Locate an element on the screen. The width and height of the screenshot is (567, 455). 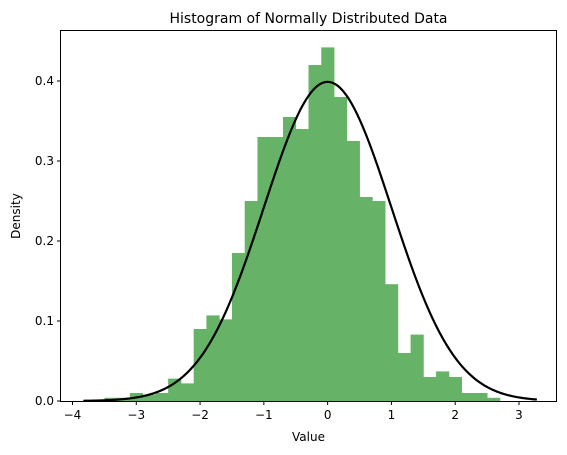
y-axis-ticks: 0.0 0.1 0.2 0.3 0.4 is located at coordinates (48, 241).